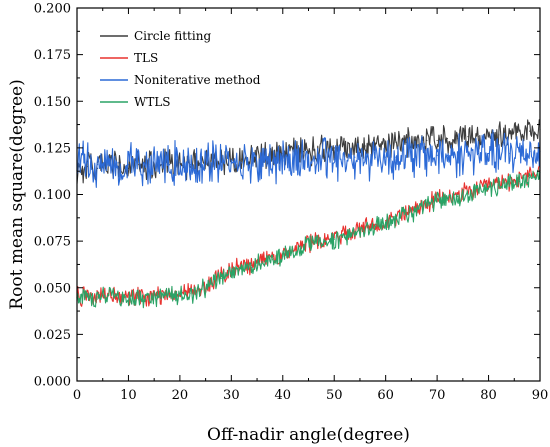 Image resolution: width=550 pixels, height=447 pixels. Describe the element at coordinates (197, 80) in the screenshot. I see `legend-label: Noniterative method` at that location.